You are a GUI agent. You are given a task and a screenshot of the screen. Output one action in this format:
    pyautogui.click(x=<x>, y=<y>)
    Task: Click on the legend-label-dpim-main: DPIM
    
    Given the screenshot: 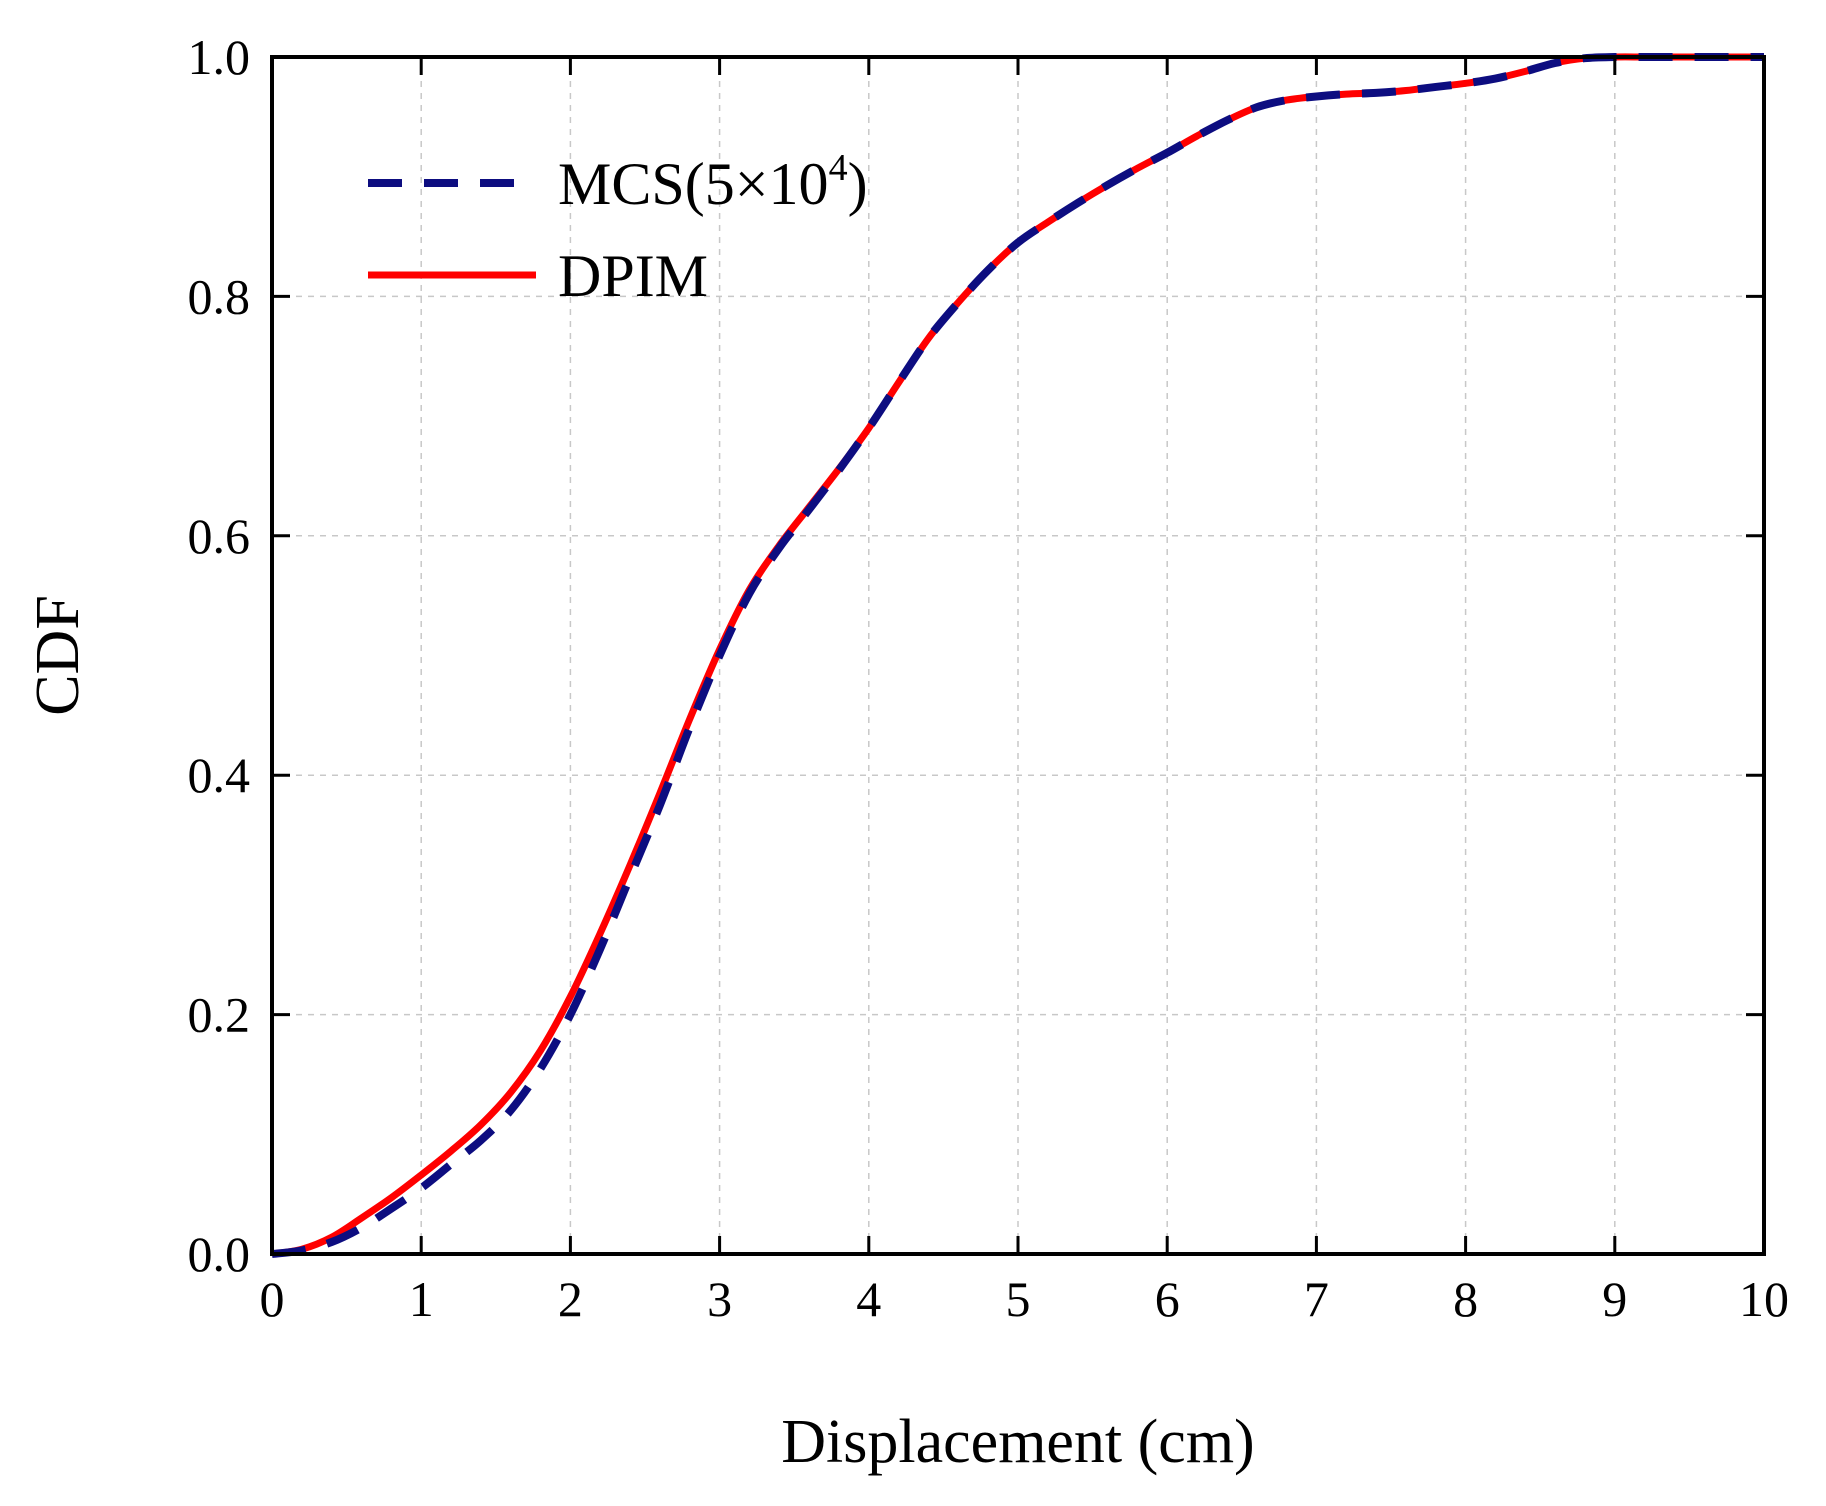 What is the action you would take?
    pyautogui.click(x=633, y=276)
    